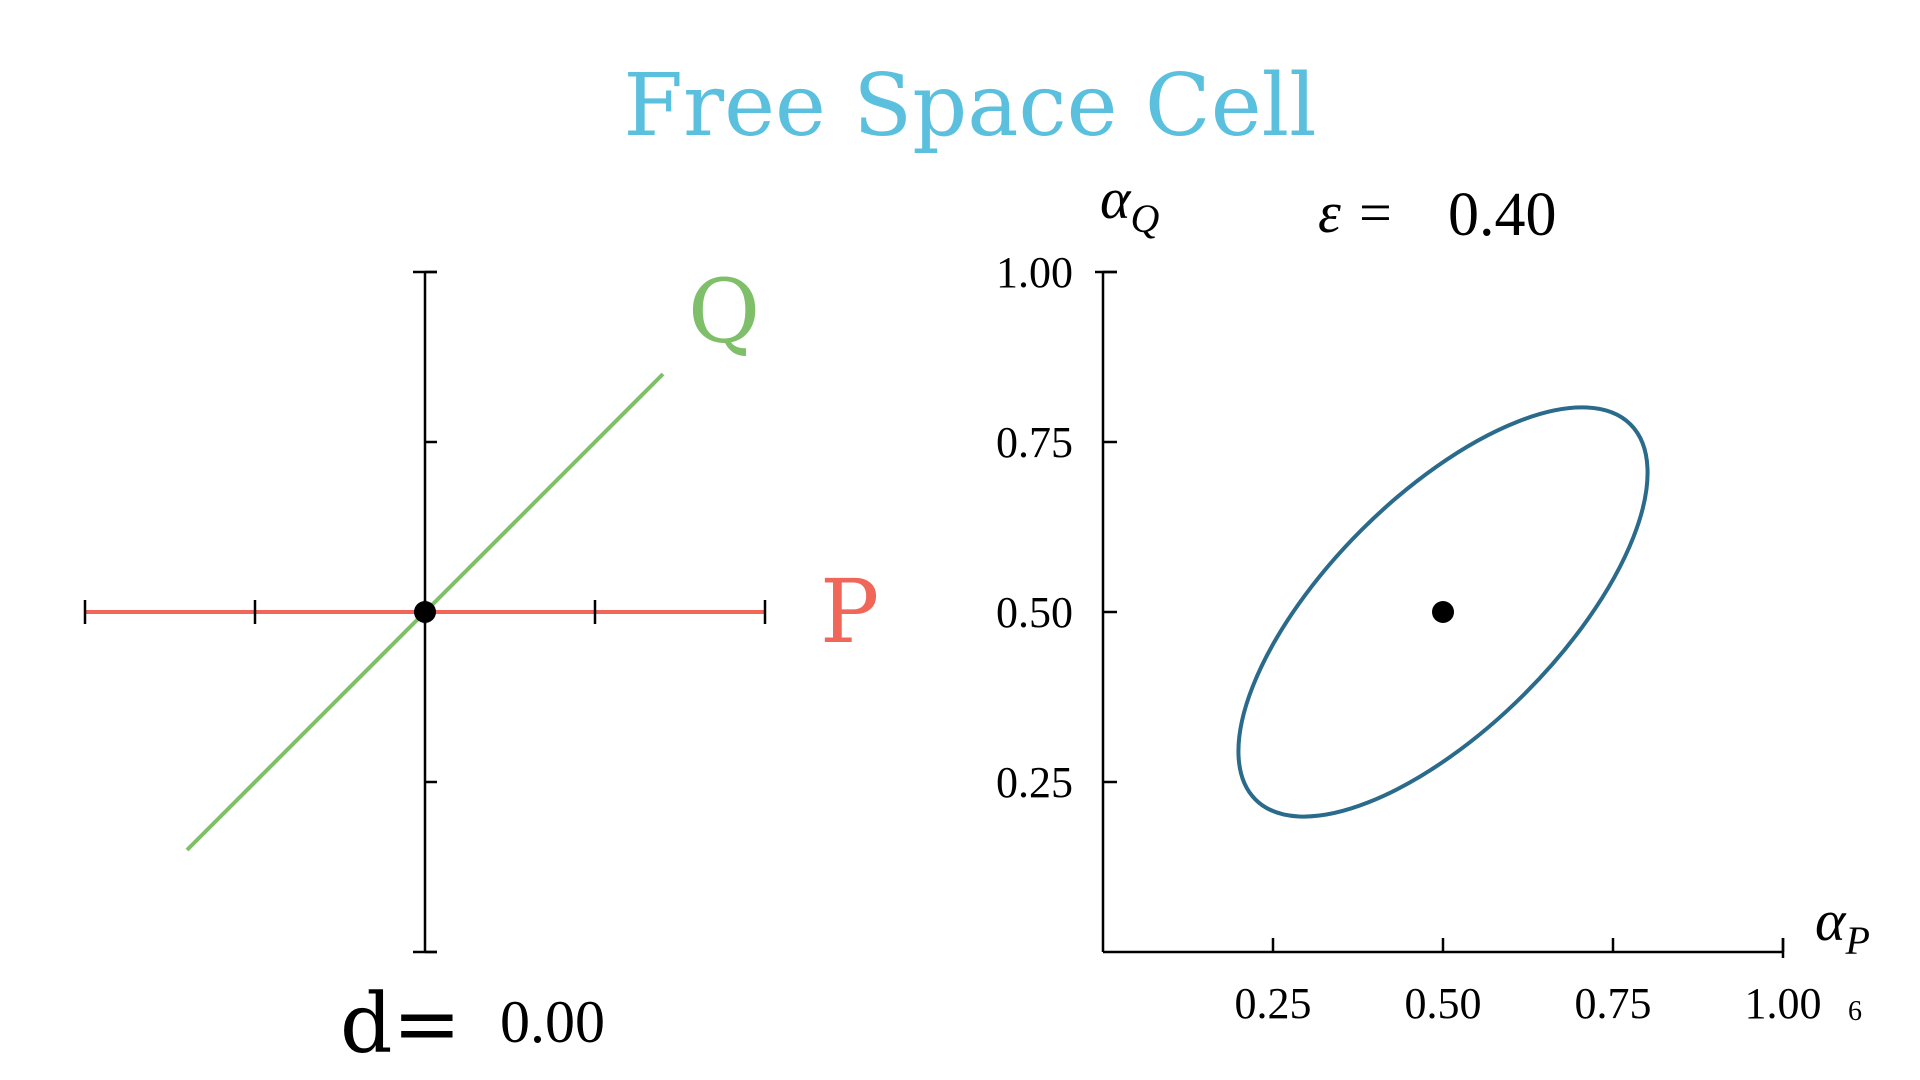 This screenshot has width=1920, height=1080. What do you see at coordinates (1034, 272) in the screenshot?
I see `y-tick-label-0: 1.00` at bounding box center [1034, 272].